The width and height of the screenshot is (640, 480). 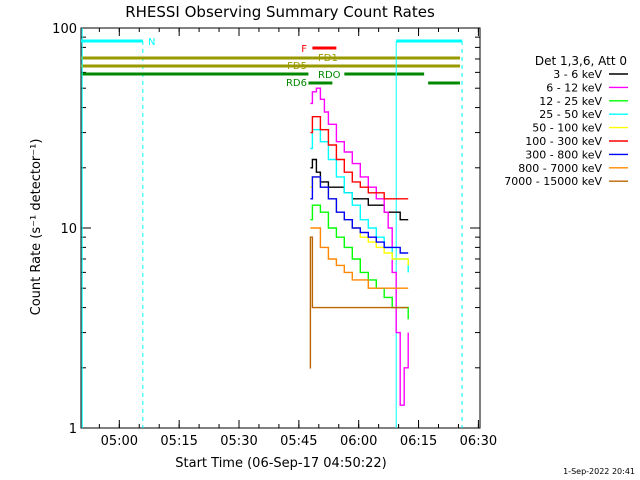 What do you see at coordinates (304, 49) in the screenshot?
I see `flag-label: F` at bounding box center [304, 49].